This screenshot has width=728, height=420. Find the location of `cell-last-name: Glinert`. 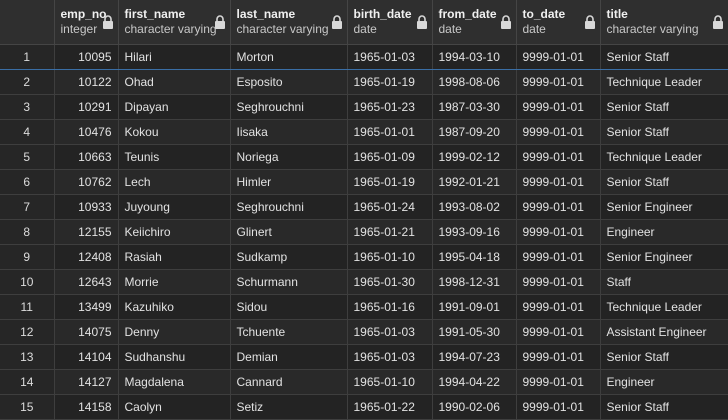

cell-last-name: Glinert is located at coordinates (289, 232).